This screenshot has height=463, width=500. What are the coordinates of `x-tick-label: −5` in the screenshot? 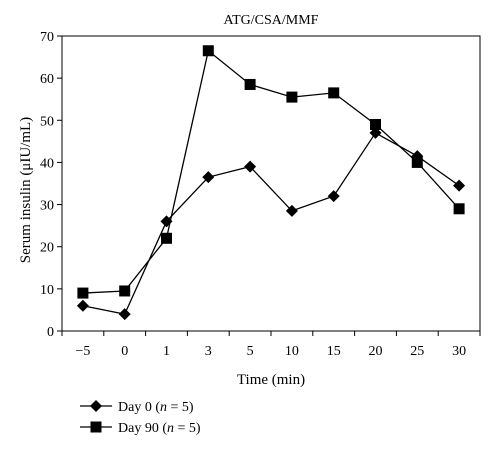 It's located at (82, 351).